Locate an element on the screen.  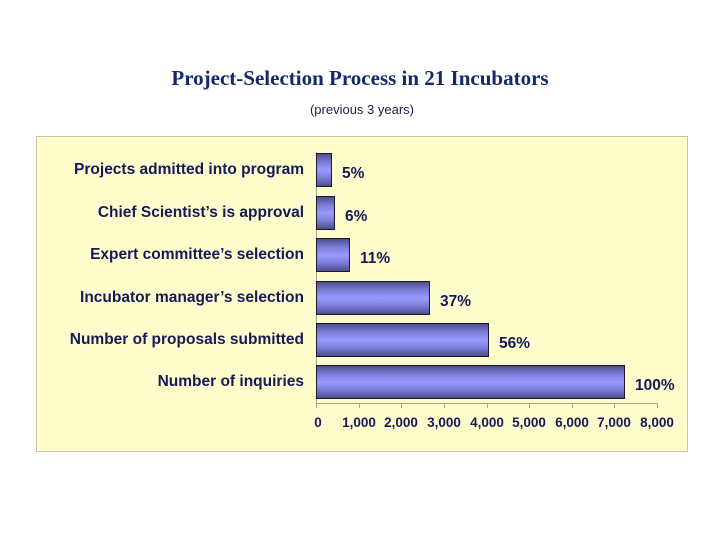
category-label: Projects admitted into program is located at coordinates (189, 169).